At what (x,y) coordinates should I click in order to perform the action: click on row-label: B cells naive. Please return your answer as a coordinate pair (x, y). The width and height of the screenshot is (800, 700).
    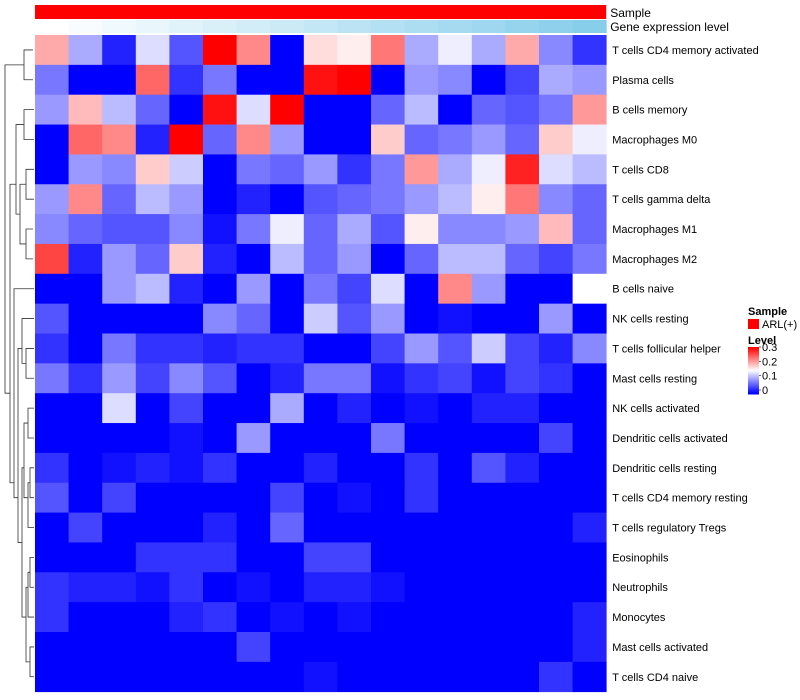
    Looking at the image, I should click on (643, 290).